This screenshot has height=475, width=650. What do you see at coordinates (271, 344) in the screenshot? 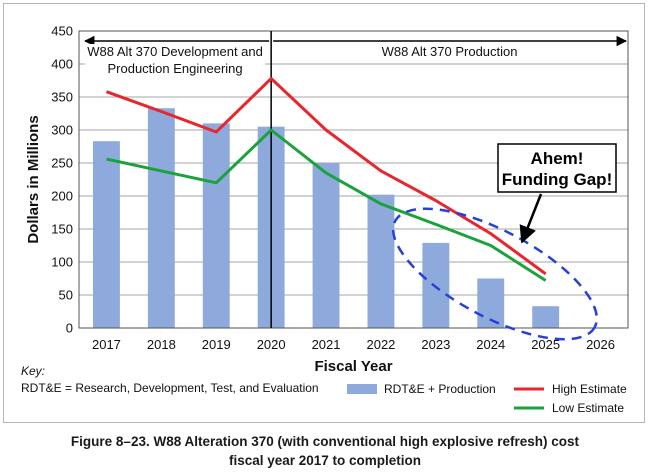
I see `x-tick-label: 2020` at bounding box center [271, 344].